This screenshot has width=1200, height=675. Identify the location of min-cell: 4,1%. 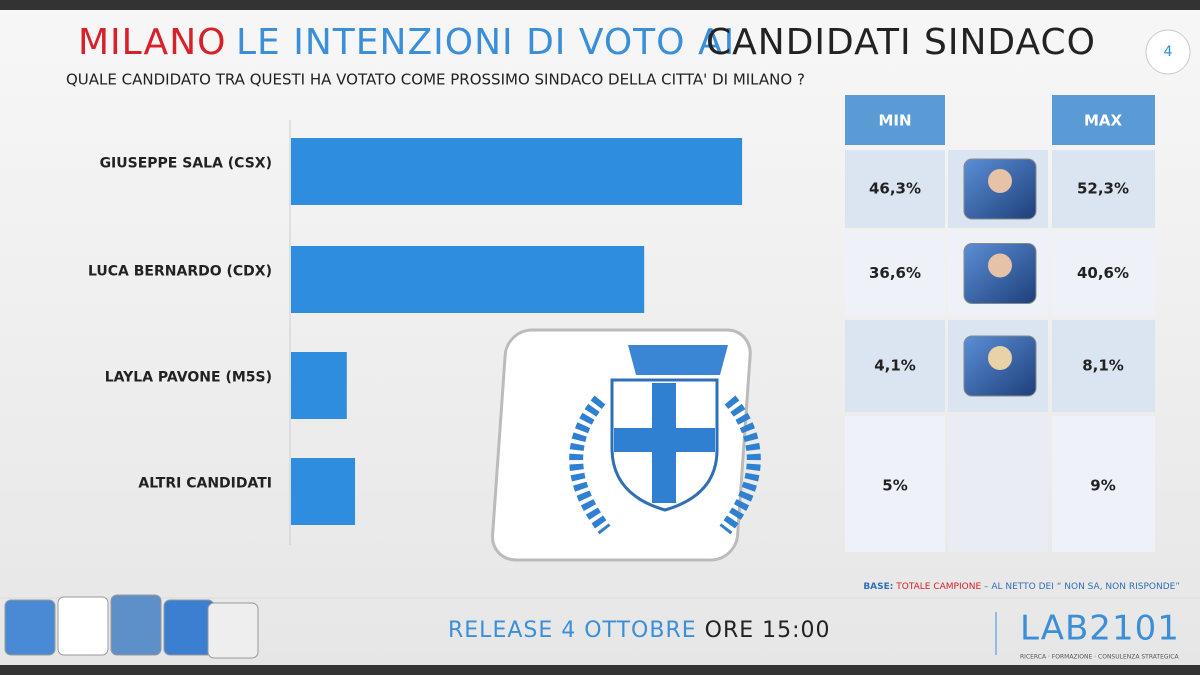
(895, 366).